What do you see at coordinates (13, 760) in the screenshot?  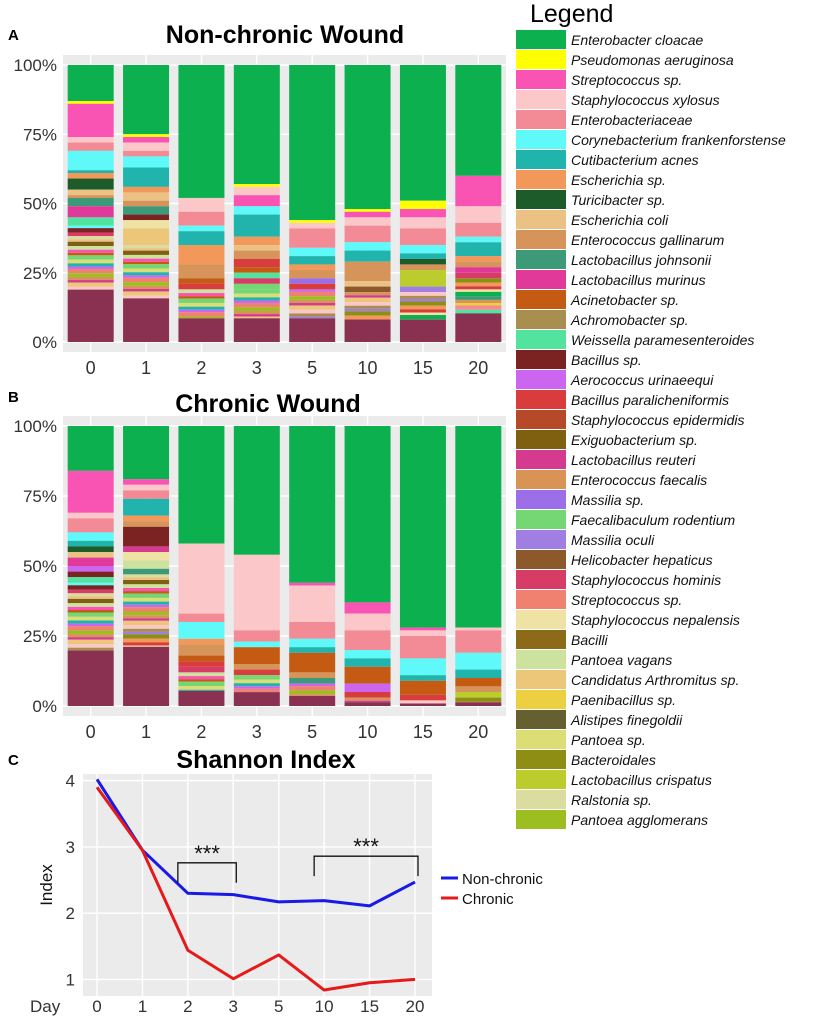 I see `panel-label-c: C` at bounding box center [13, 760].